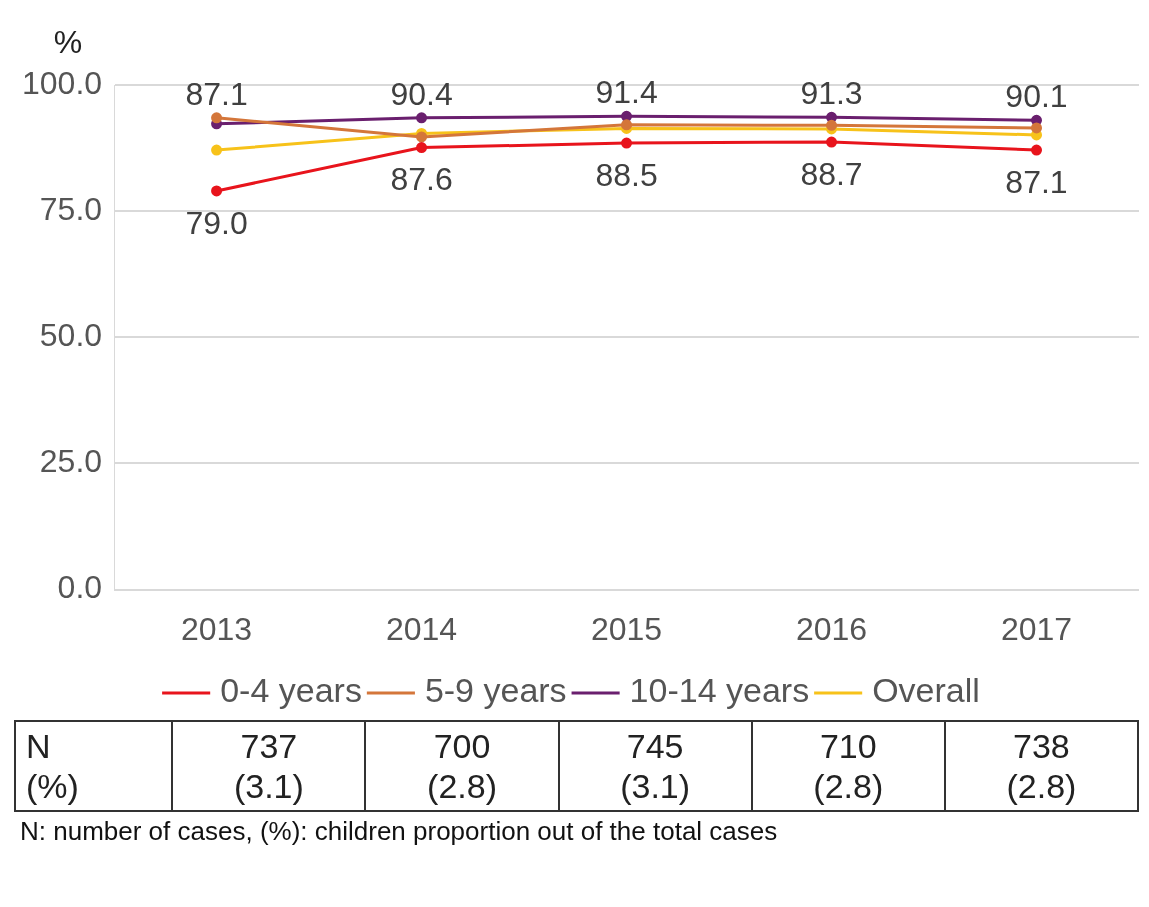 The height and width of the screenshot is (907, 1149). I want to click on data-label: 79.0, so click(216, 222).